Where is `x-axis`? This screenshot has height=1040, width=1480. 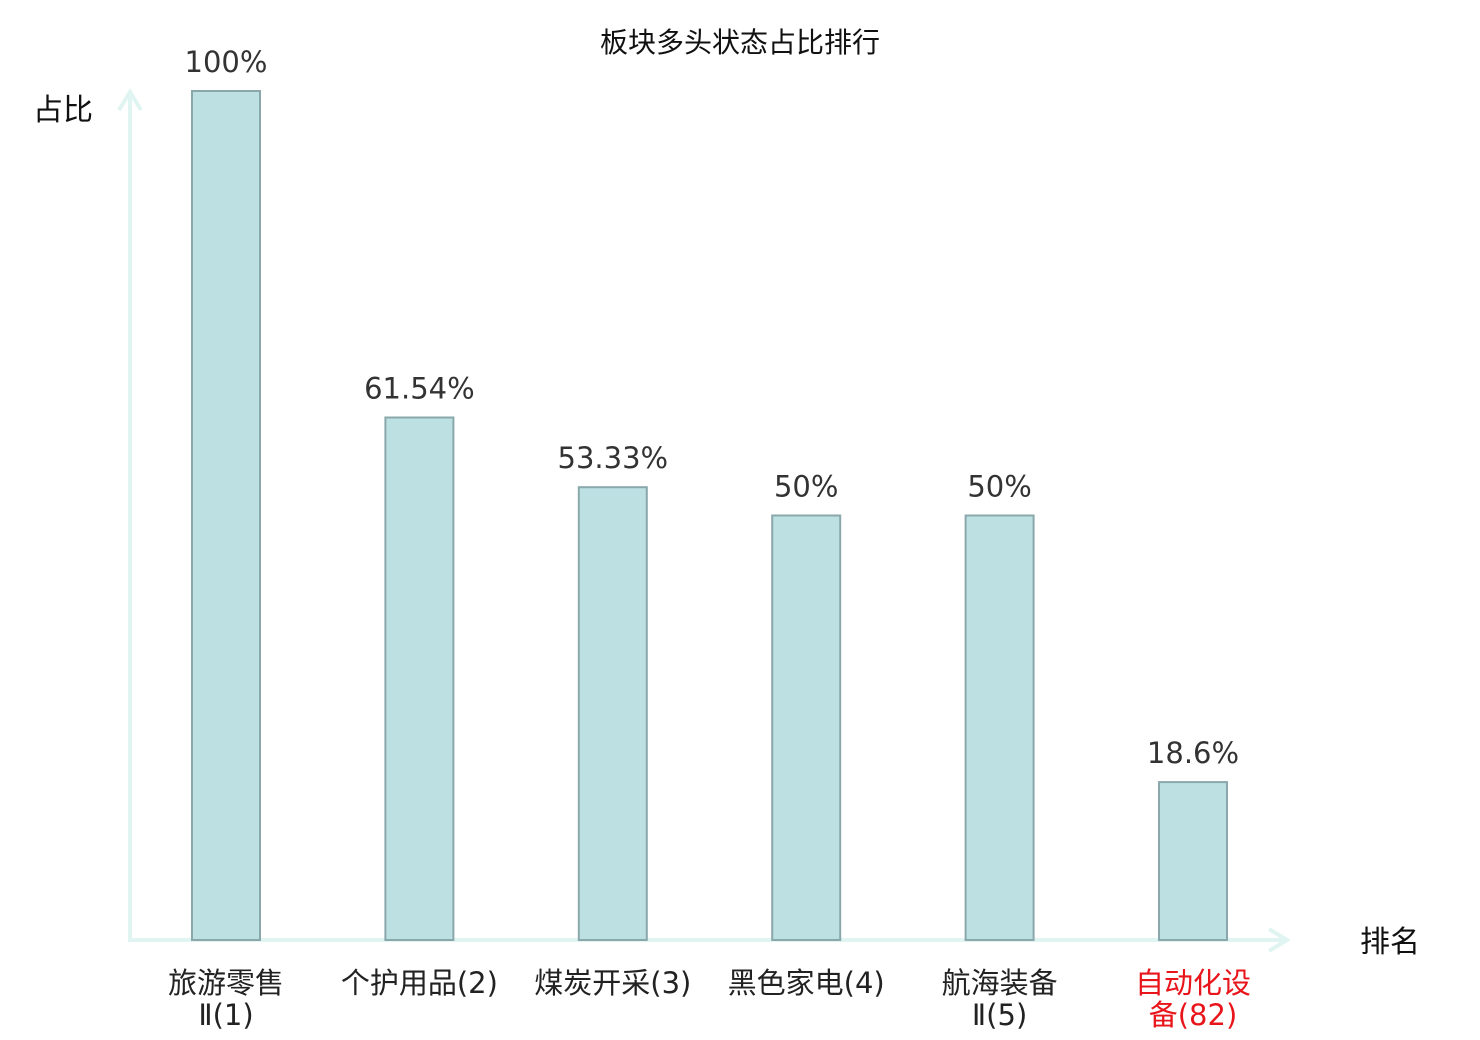 x-axis is located at coordinates (709, 940).